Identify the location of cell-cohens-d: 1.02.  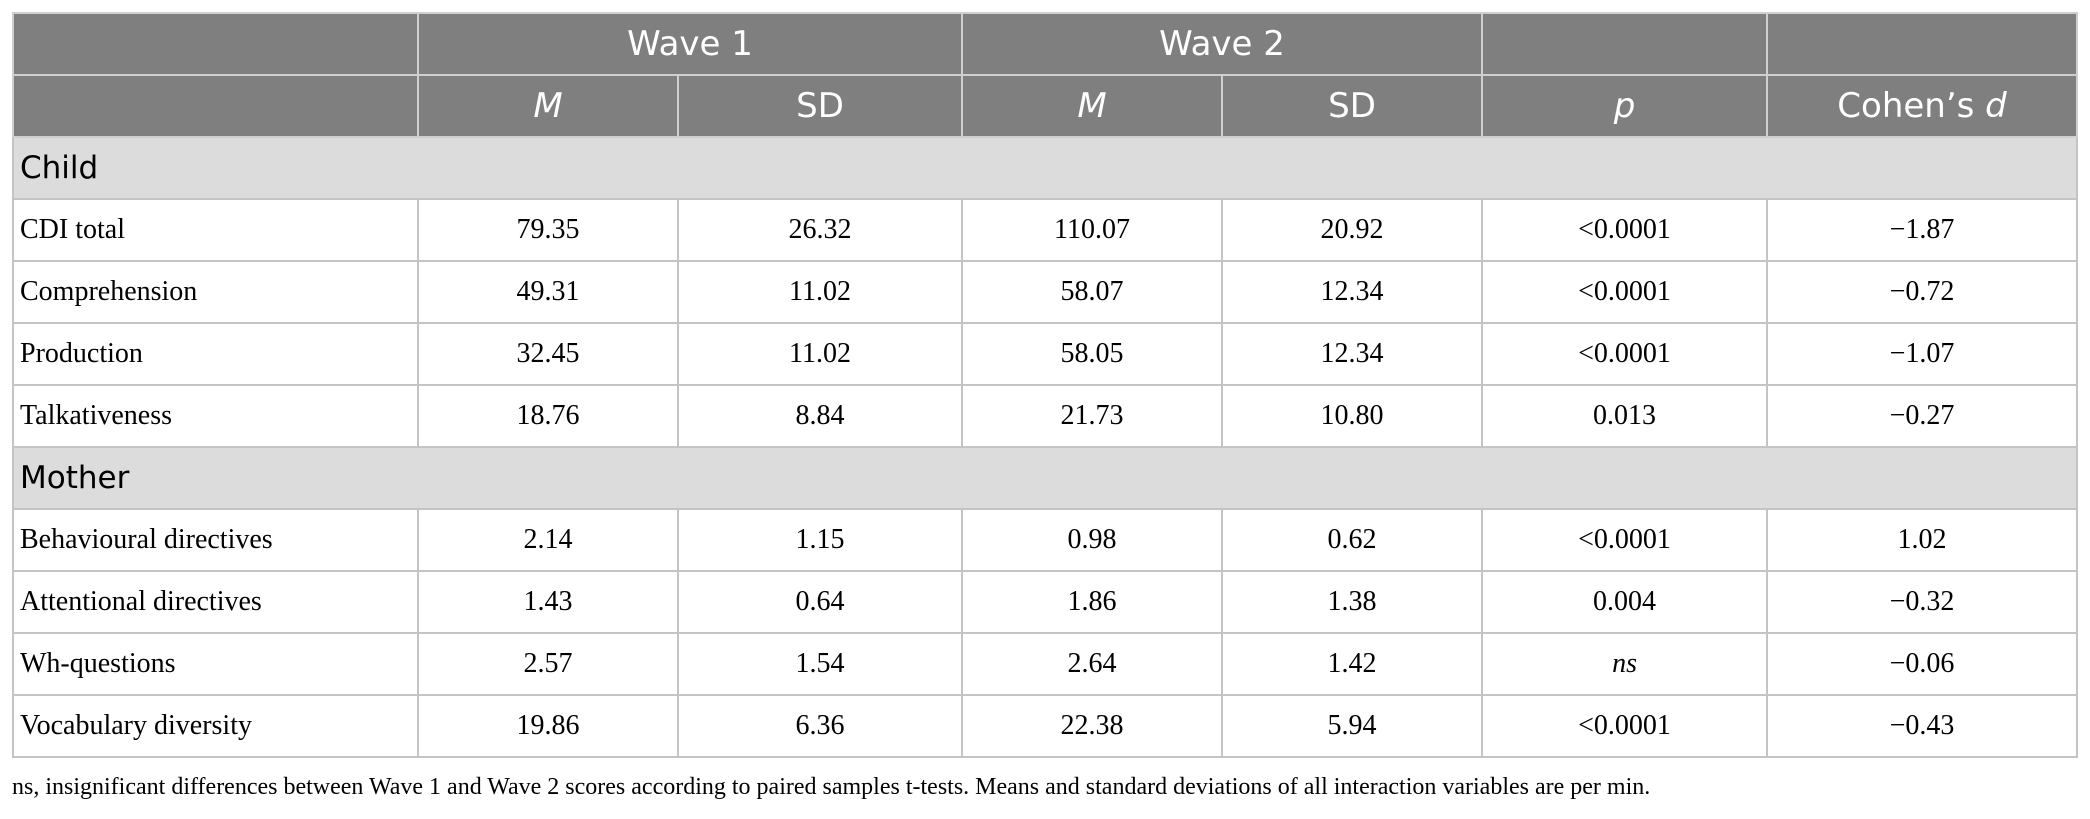
(1922, 540).